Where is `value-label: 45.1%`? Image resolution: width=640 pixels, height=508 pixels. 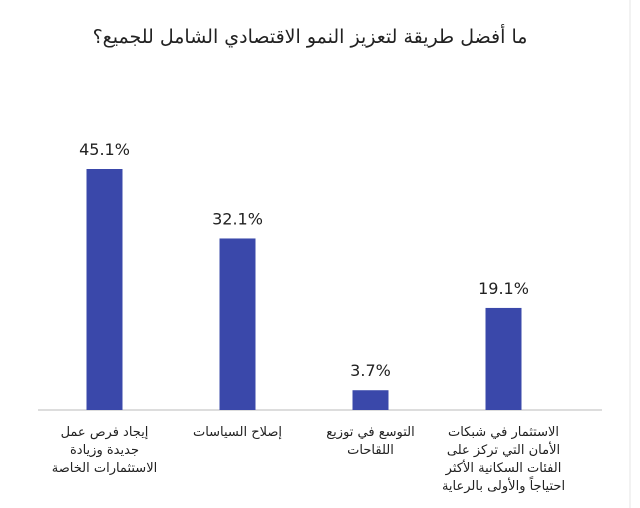 value-label: 45.1% is located at coordinates (104, 149).